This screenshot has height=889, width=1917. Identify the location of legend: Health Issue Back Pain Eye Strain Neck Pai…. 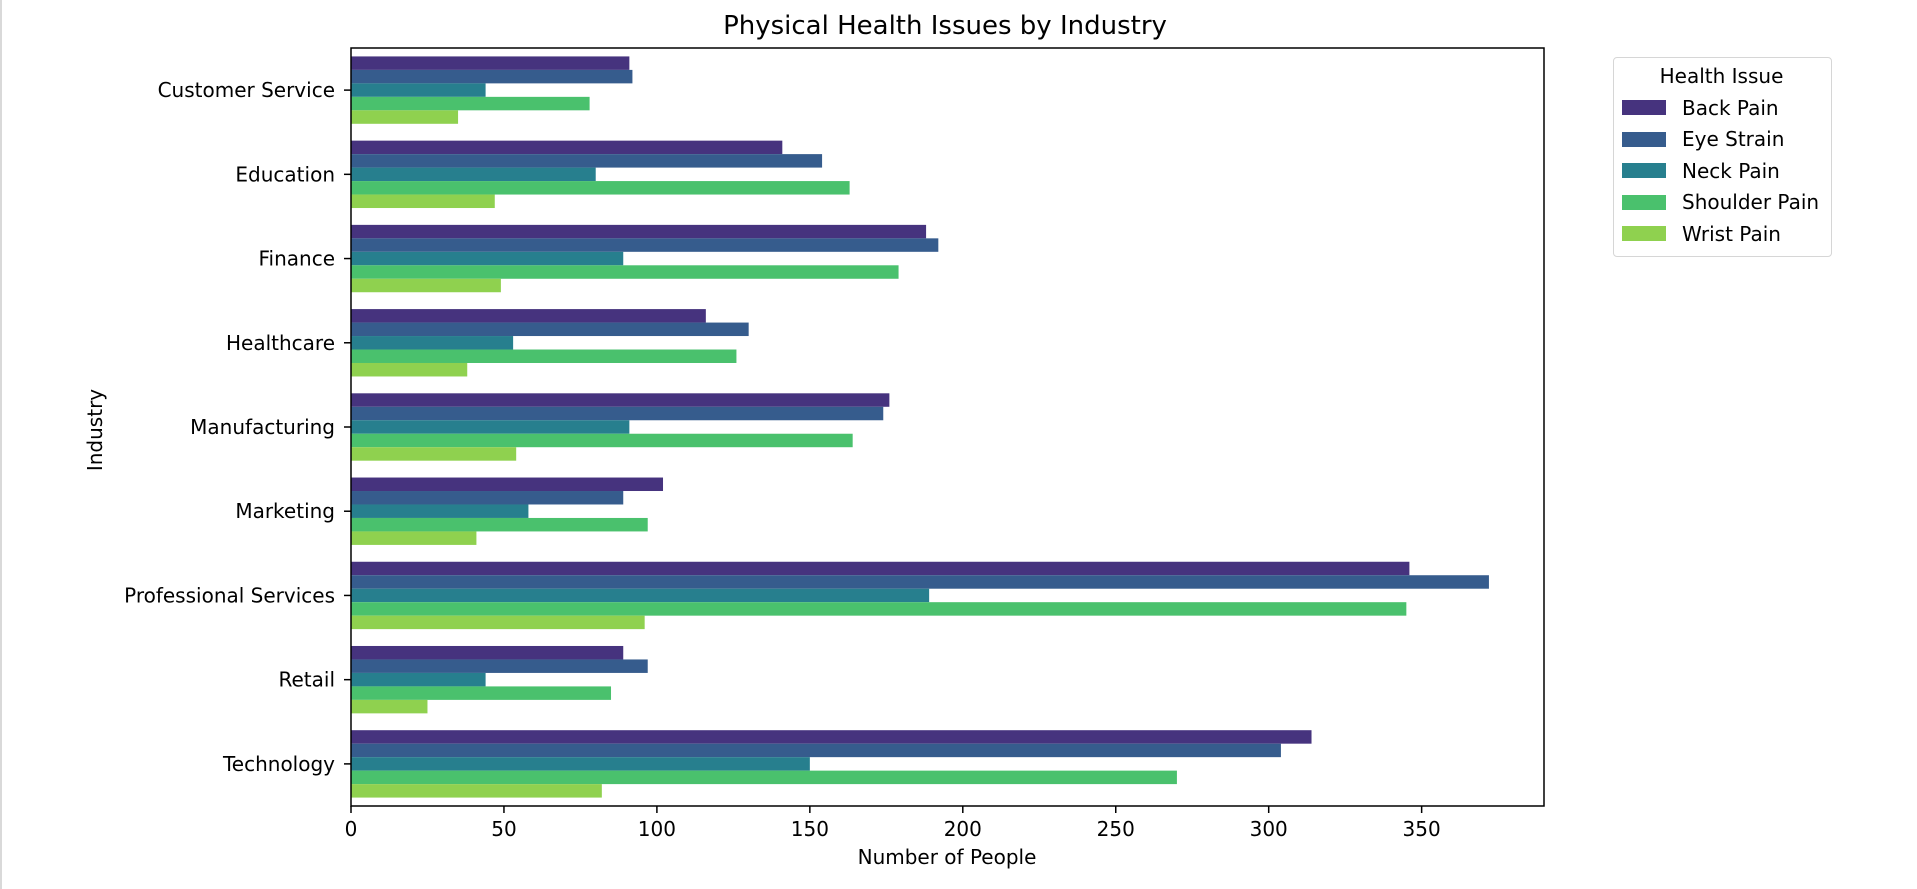
(1722, 157).